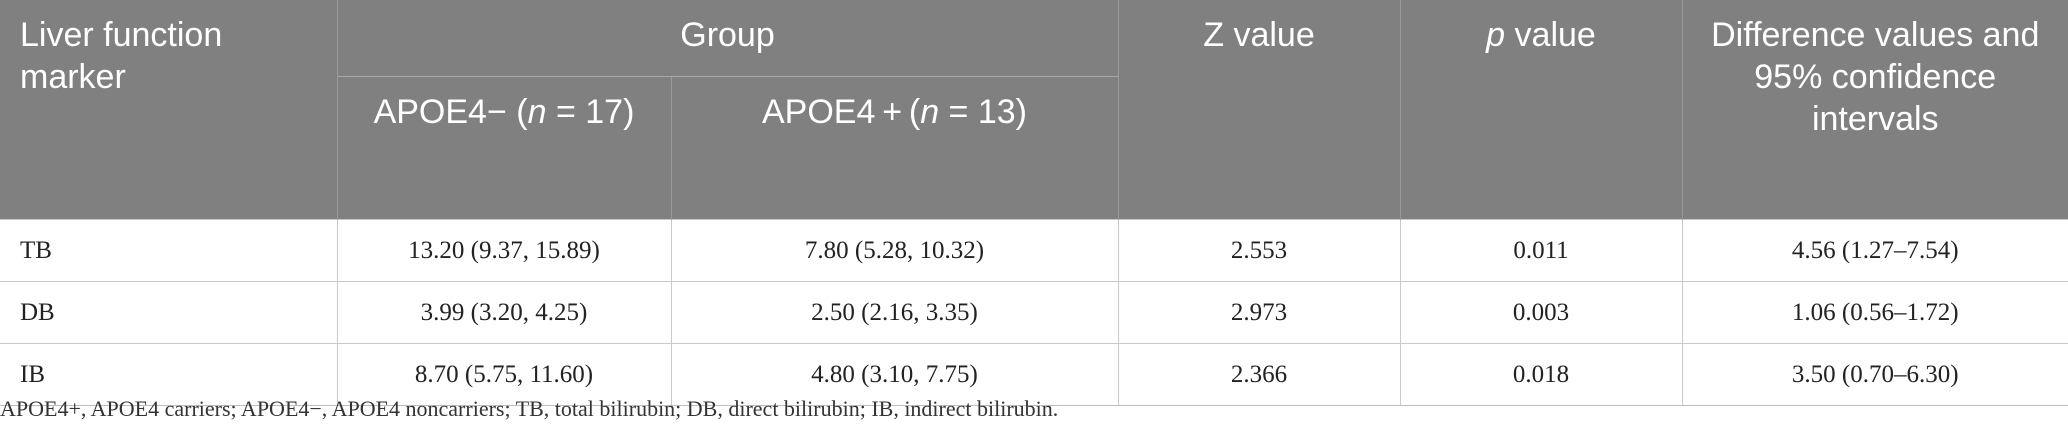  What do you see at coordinates (503, 250) in the screenshot?
I see `cell-apoe4-negative: 13.20 (9.37, 15.89)` at bounding box center [503, 250].